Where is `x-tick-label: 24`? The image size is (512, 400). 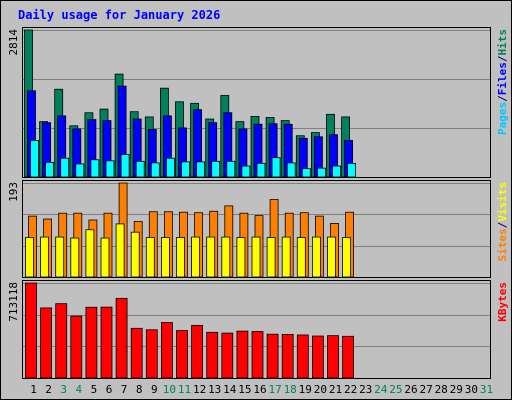
x-tick-label: 24 is located at coordinates (381, 389).